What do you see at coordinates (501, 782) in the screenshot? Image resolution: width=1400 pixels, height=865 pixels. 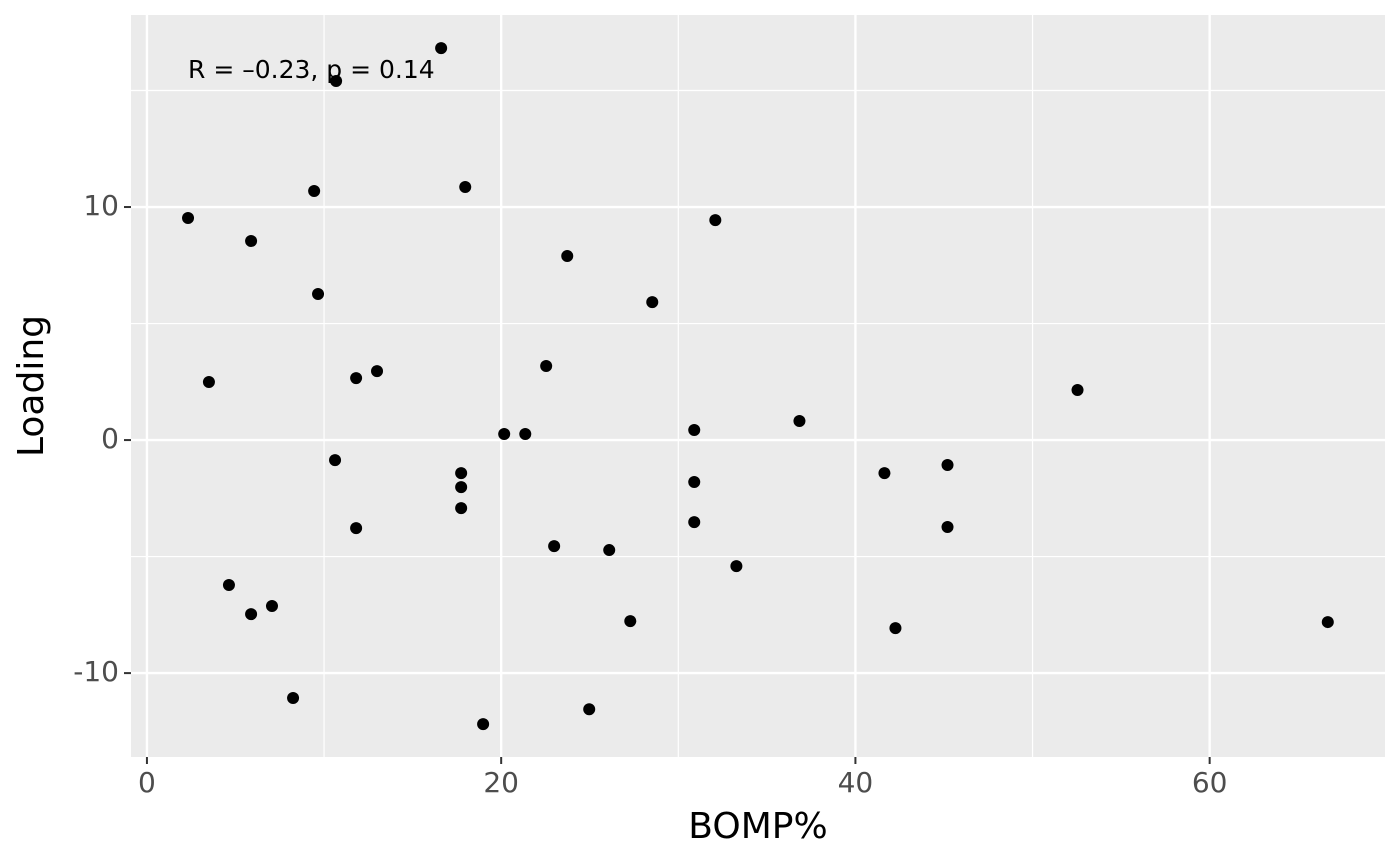 I see `x-tick-label: 20` at bounding box center [501, 782].